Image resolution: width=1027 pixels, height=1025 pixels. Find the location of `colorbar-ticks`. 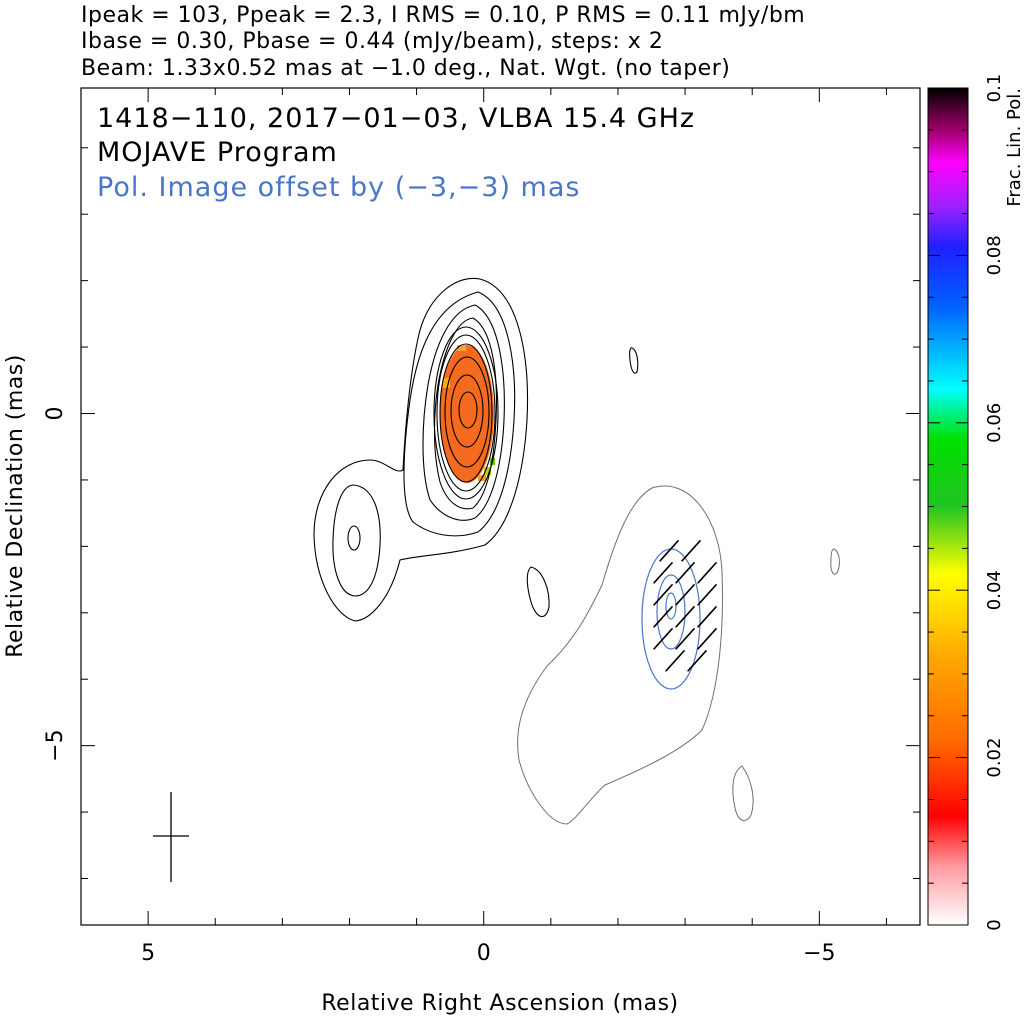

colorbar-ticks is located at coordinates (948, 506).